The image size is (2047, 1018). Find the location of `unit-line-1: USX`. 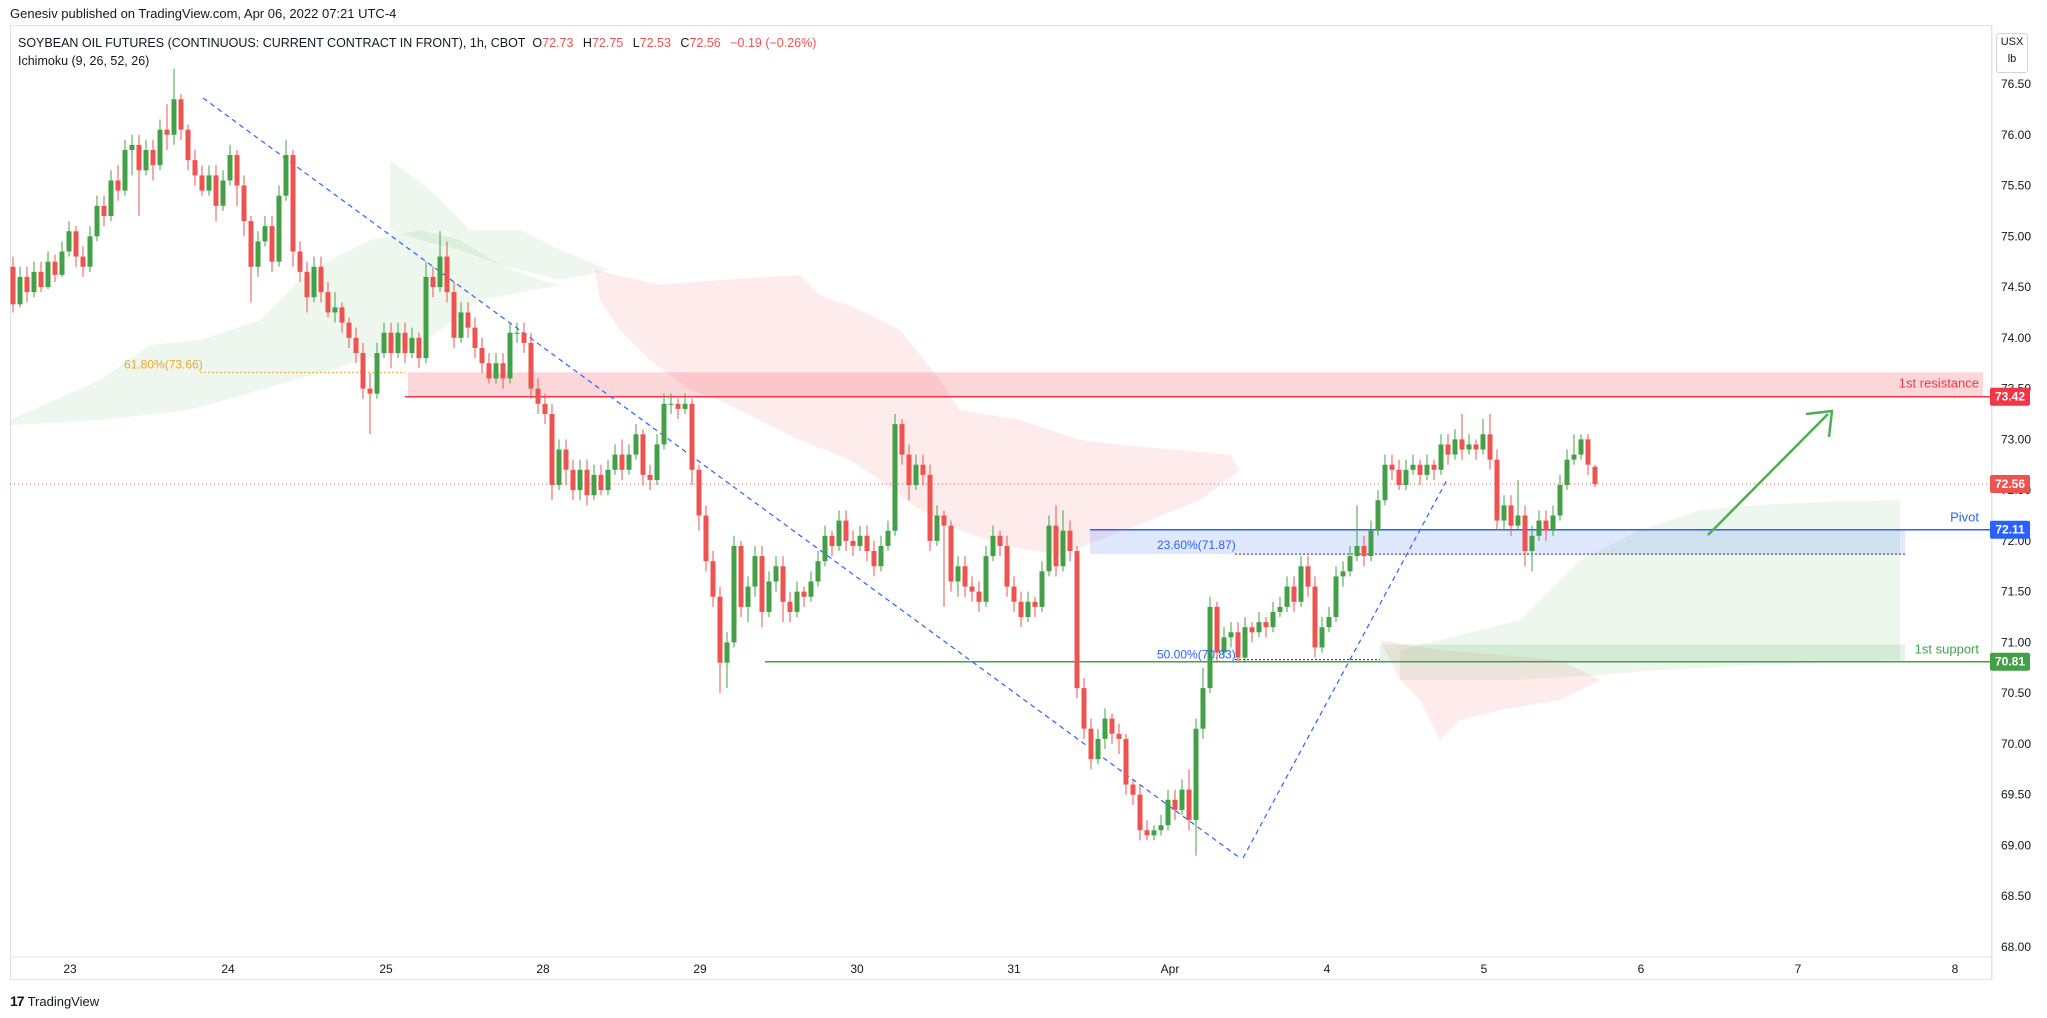

unit-line-1: USX is located at coordinates (2012, 42).